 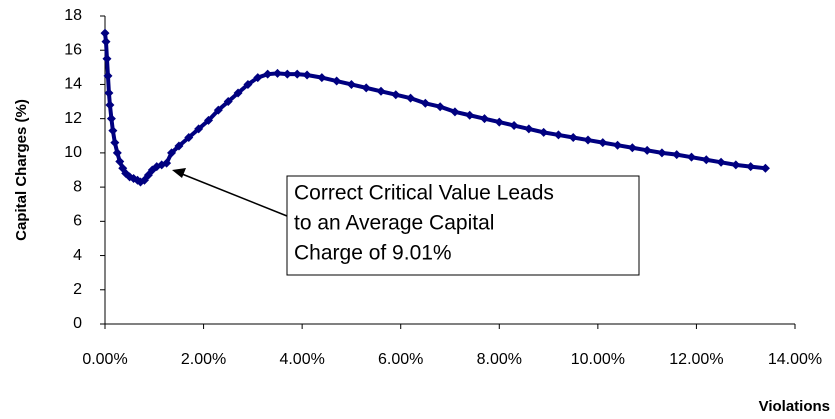 What do you see at coordinates (696, 359) in the screenshot?
I see `x-tick-label: 12.00%` at bounding box center [696, 359].